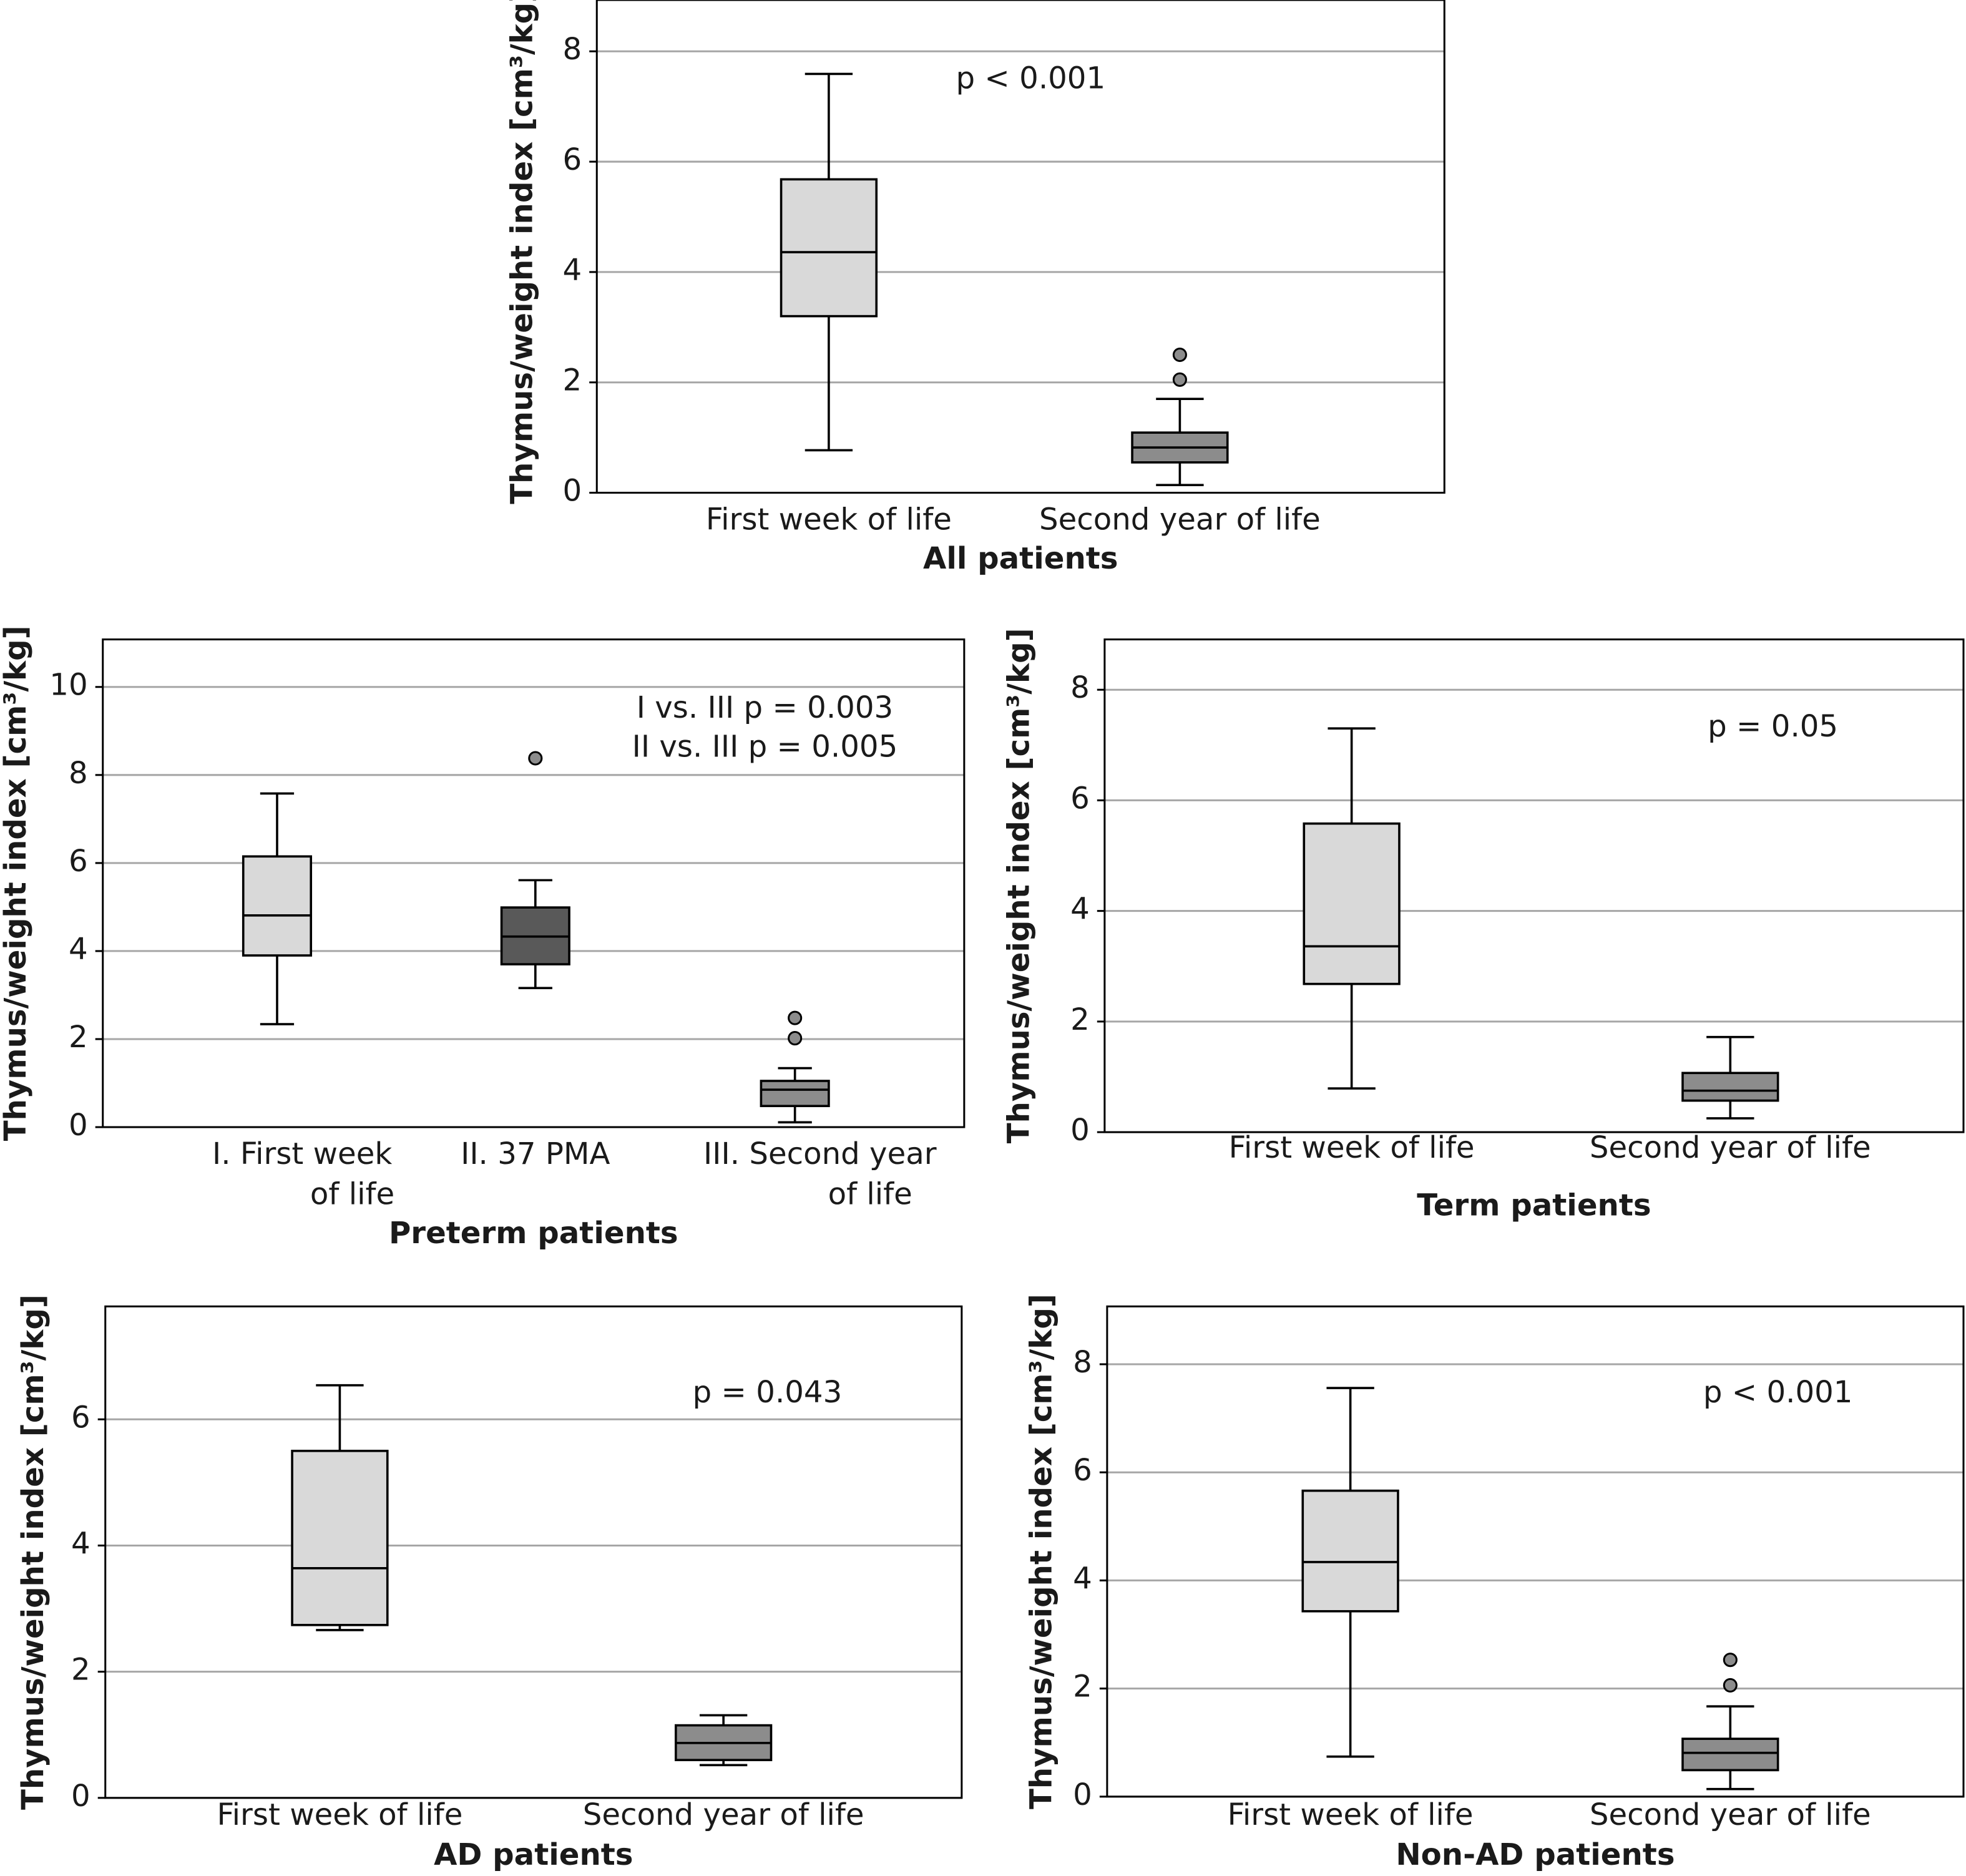 The width and height of the screenshot is (1966, 1876). What do you see at coordinates (820, 1173) in the screenshot?
I see `x-tick-label: III. Second year of life` at bounding box center [820, 1173].